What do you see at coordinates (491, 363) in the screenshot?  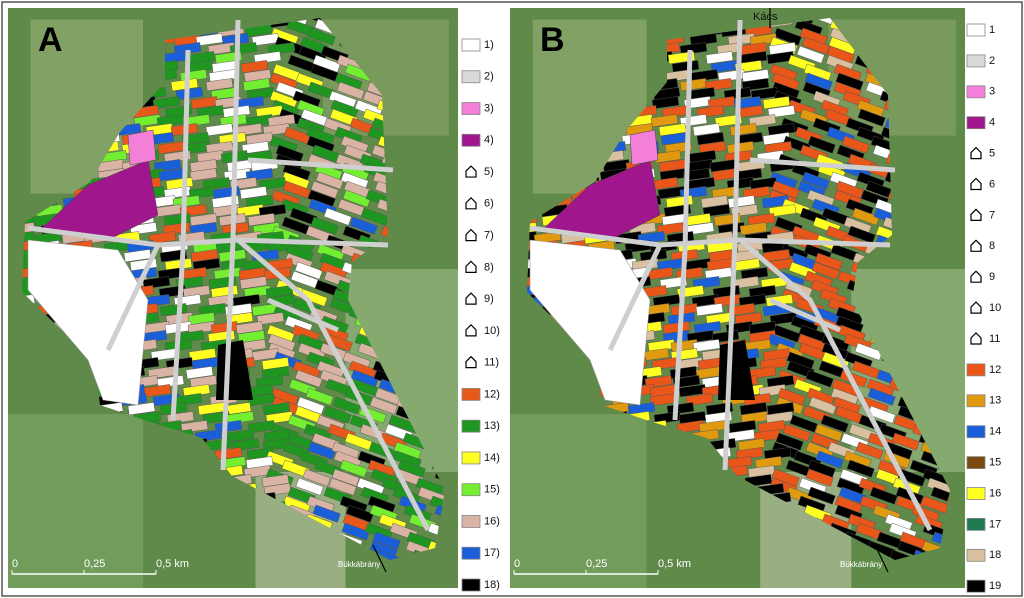 I see `legend-label: 11)` at bounding box center [491, 363].